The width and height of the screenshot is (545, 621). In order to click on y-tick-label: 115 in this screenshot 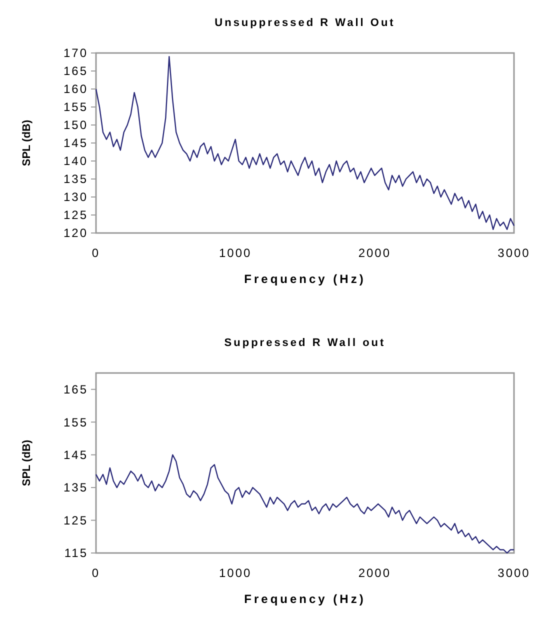, I will do `click(76, 553)`.